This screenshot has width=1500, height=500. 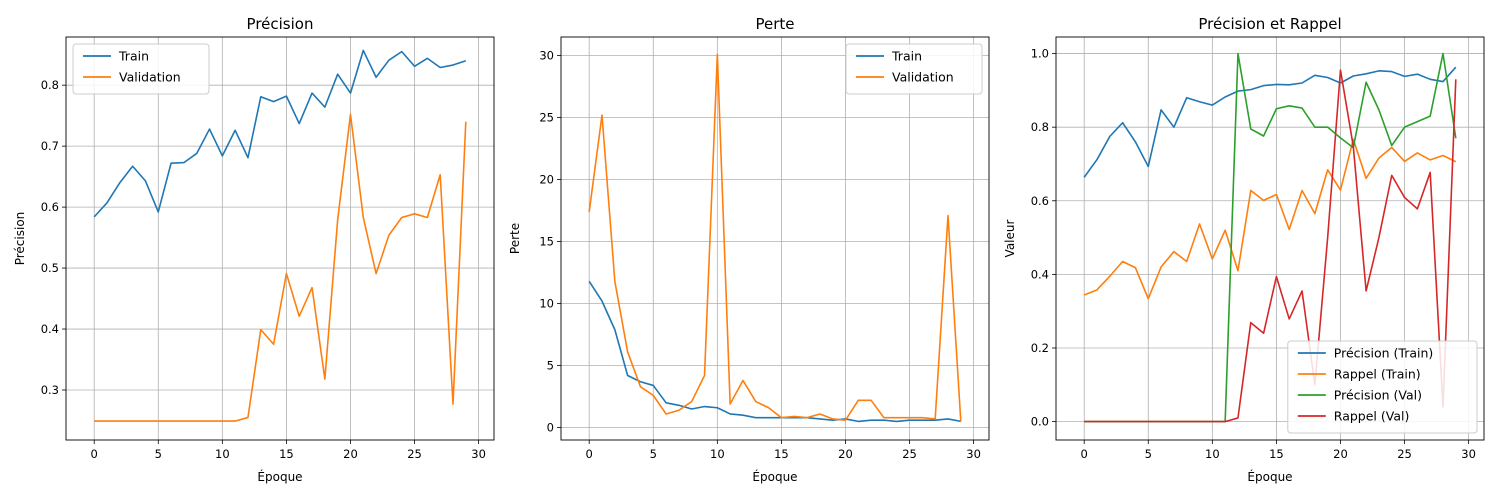 I want to click on y-axis-label: Précision, so click(x=20, y=239).